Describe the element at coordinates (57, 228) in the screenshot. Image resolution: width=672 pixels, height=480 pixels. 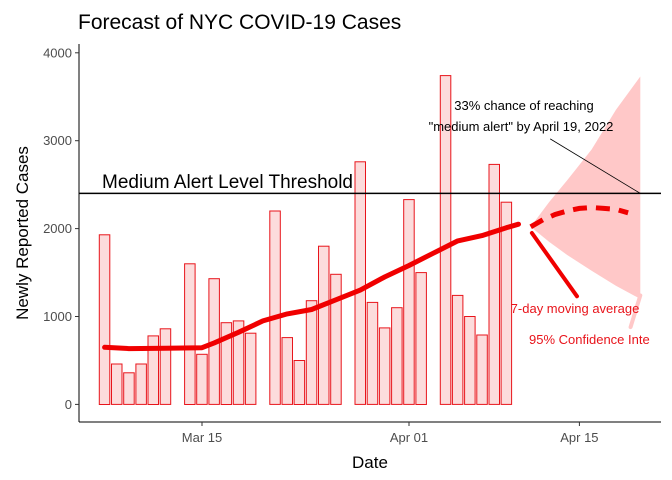
I see `y-tick-label-2000: 2000` at that location.